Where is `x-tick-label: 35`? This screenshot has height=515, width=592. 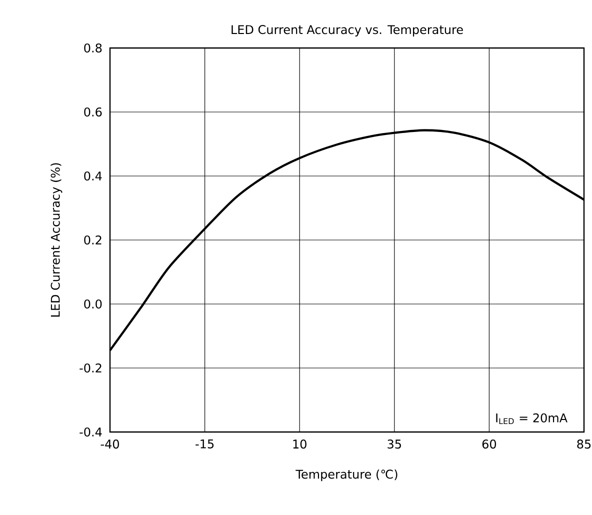 x-tick-label: 35 is located at coordinates (394, 444).